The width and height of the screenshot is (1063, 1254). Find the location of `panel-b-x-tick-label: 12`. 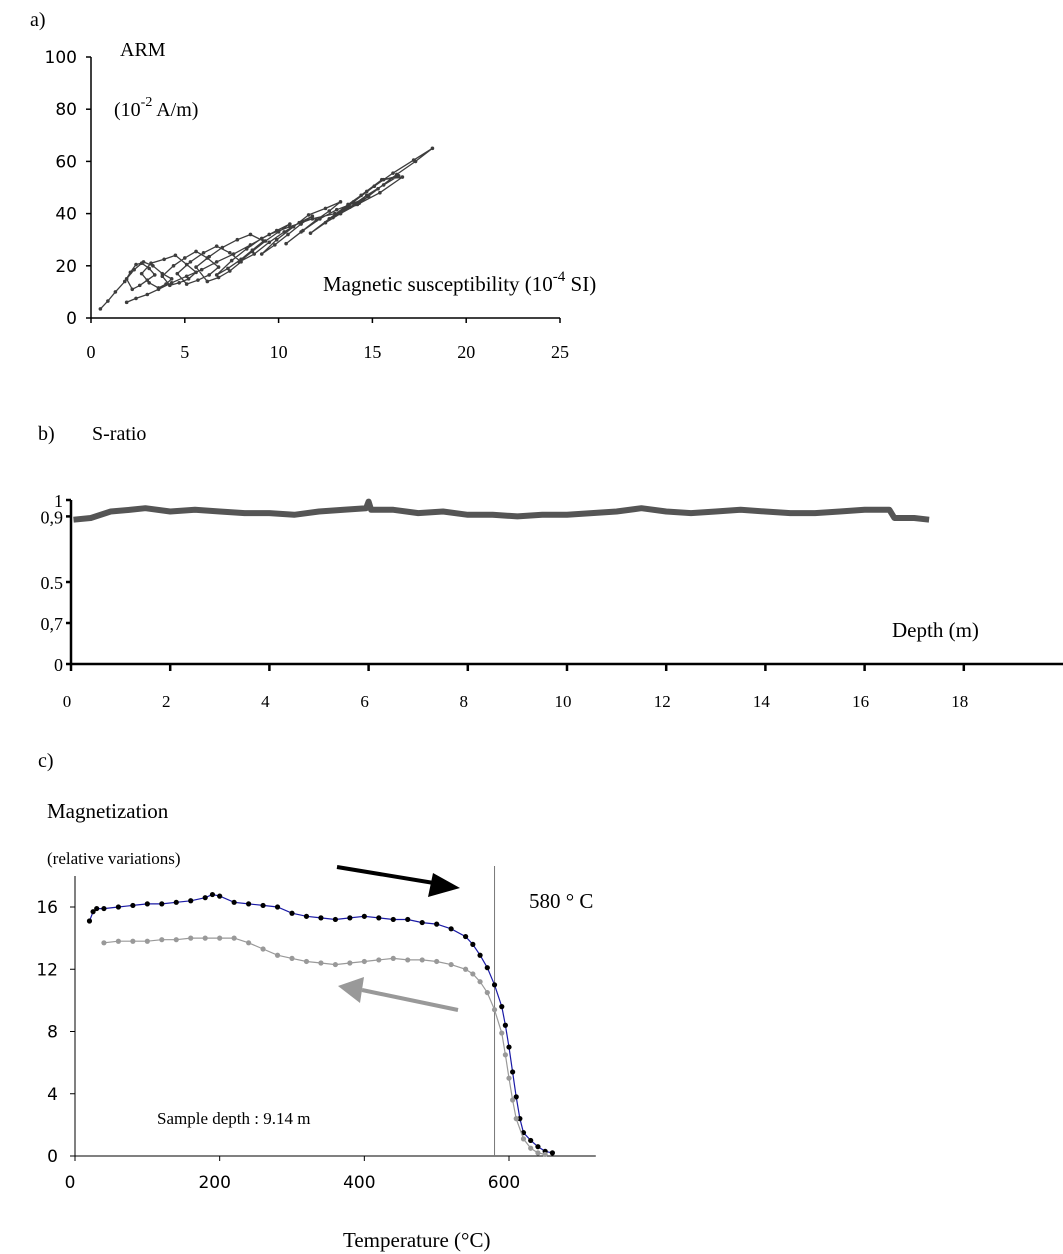

panel-b-x-tick-label: 12 is located at coordinates (662, 701).